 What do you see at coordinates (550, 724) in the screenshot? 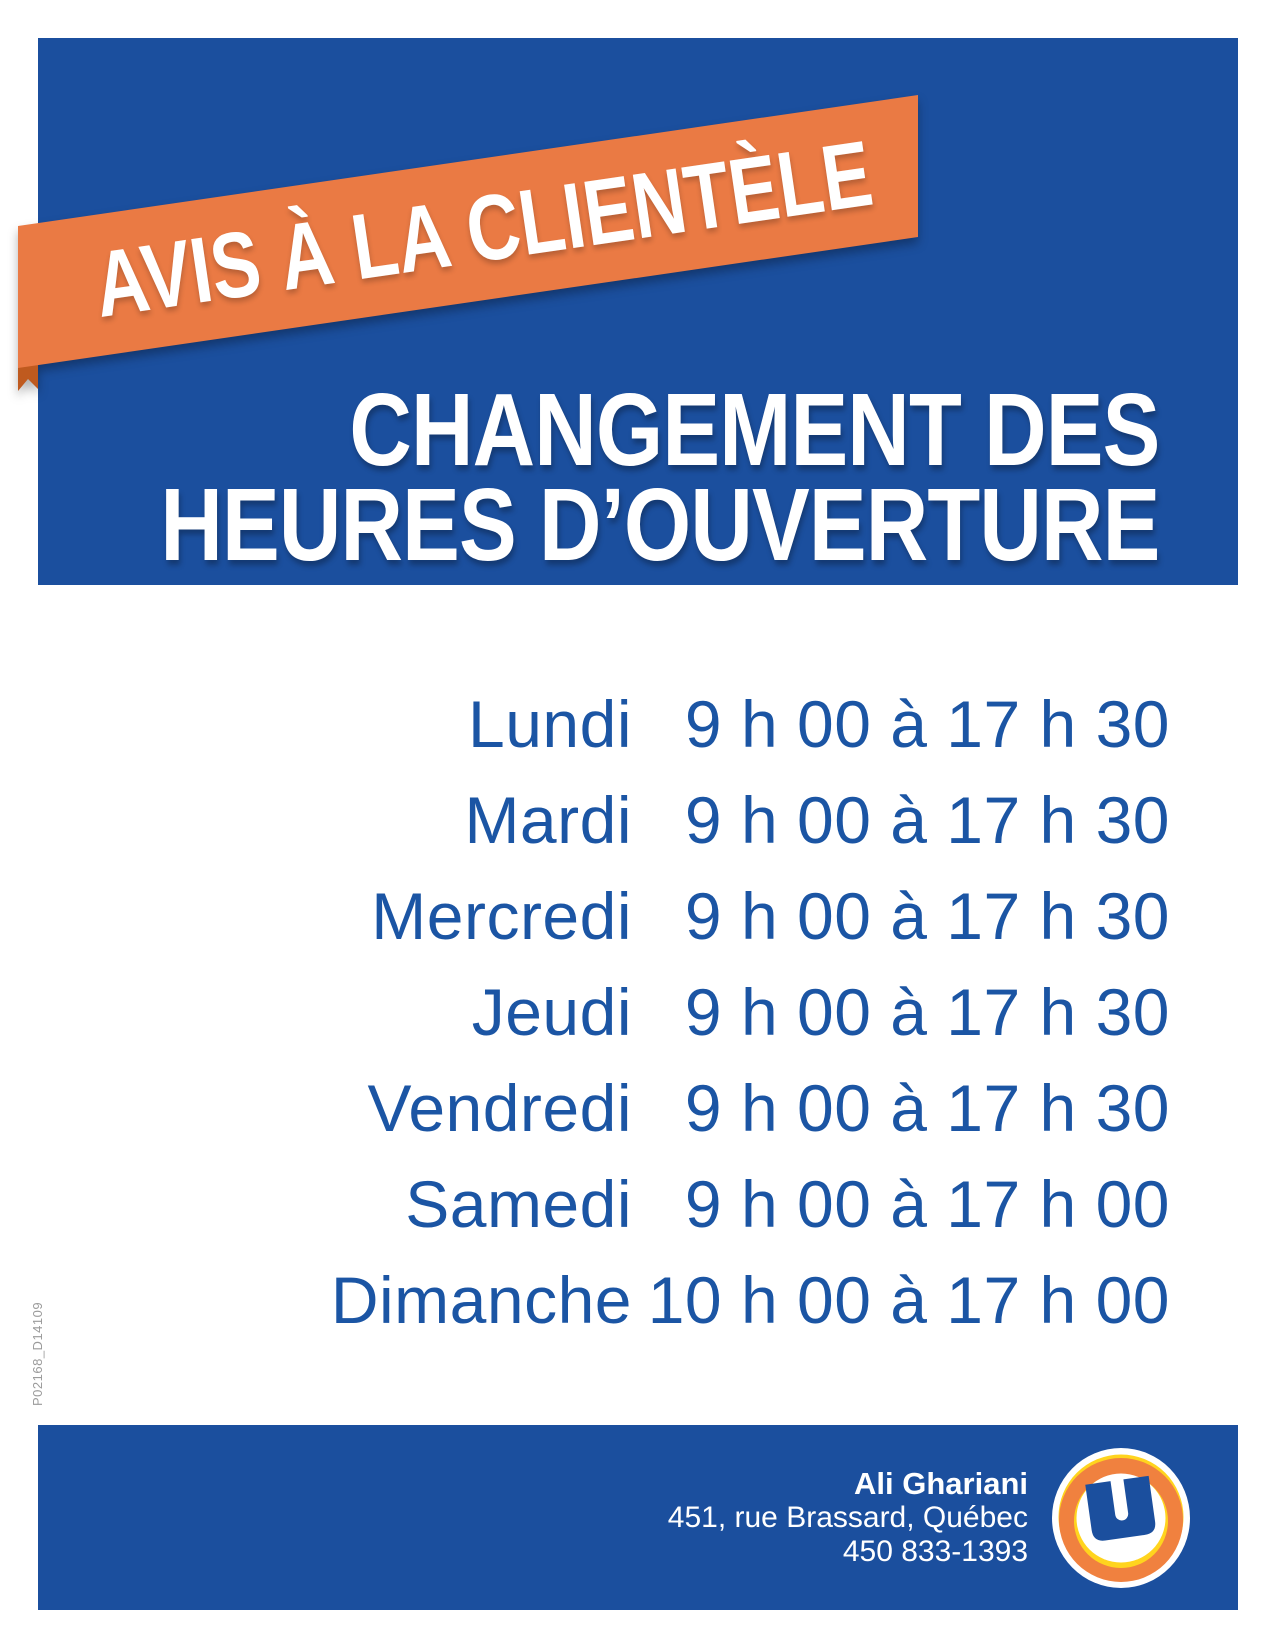
I see `day-label: Lundi` at bounding box center [550, 724].